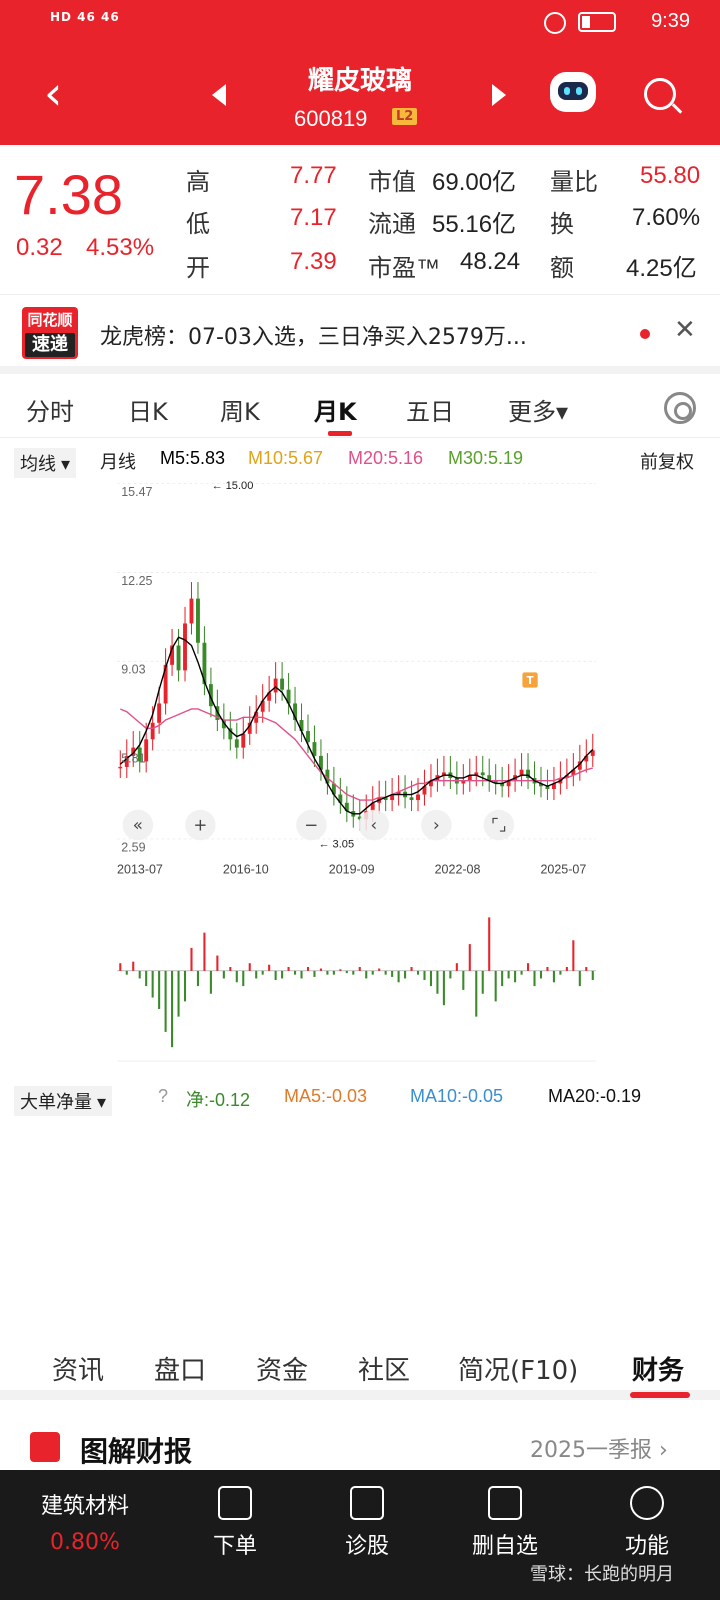 The image size is (720, 1600). Describe the element at coordinates (68, 194) in the screenshot. I see `current-price: 7.38` at that location.